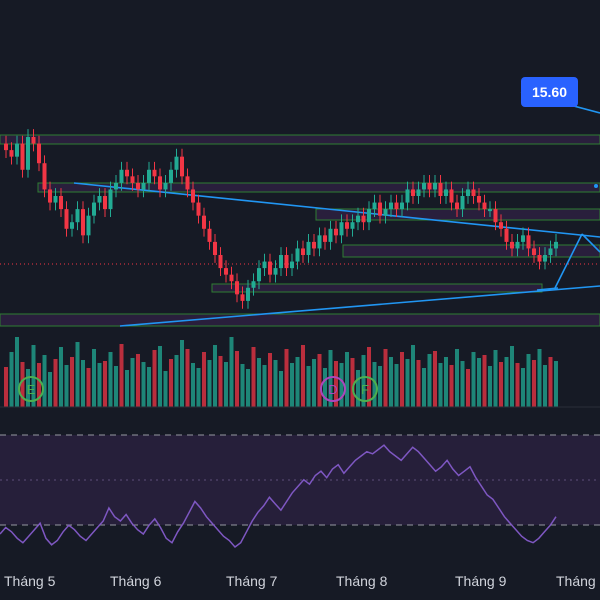  I want to click on marker-letter: D, so click(332, 389).